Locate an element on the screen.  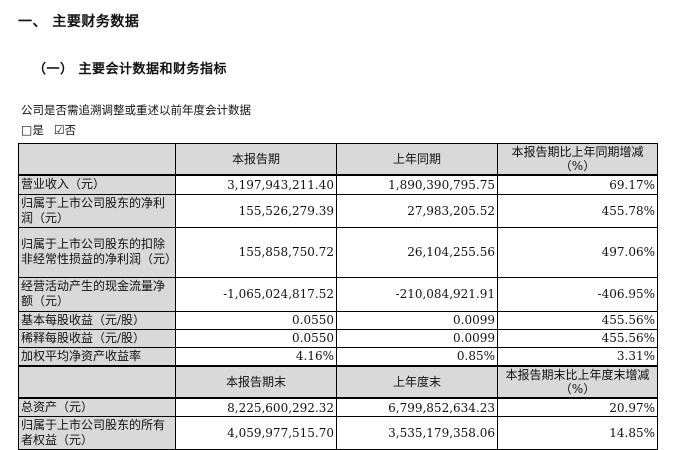
restatement-choices: □是 ☑否 is located at coordinates (349, 130).